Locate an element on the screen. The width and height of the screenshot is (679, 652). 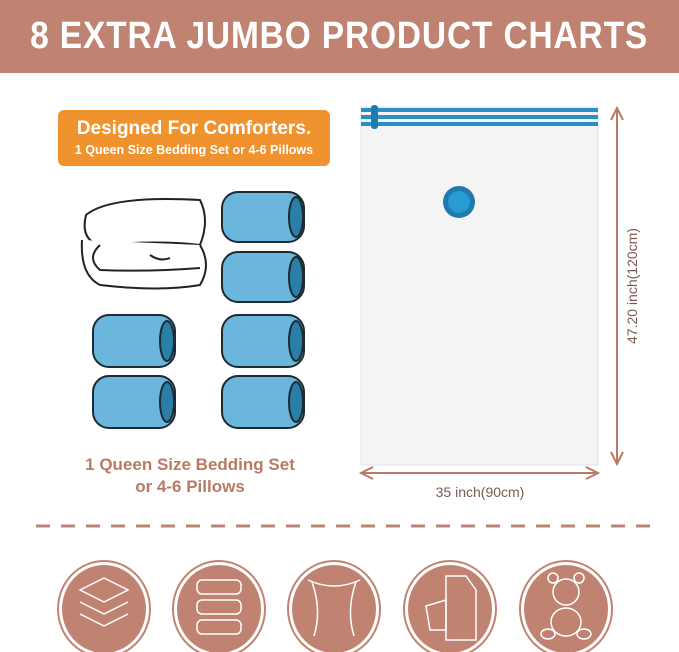
pillows-icon is located at coordinates (219, 606).